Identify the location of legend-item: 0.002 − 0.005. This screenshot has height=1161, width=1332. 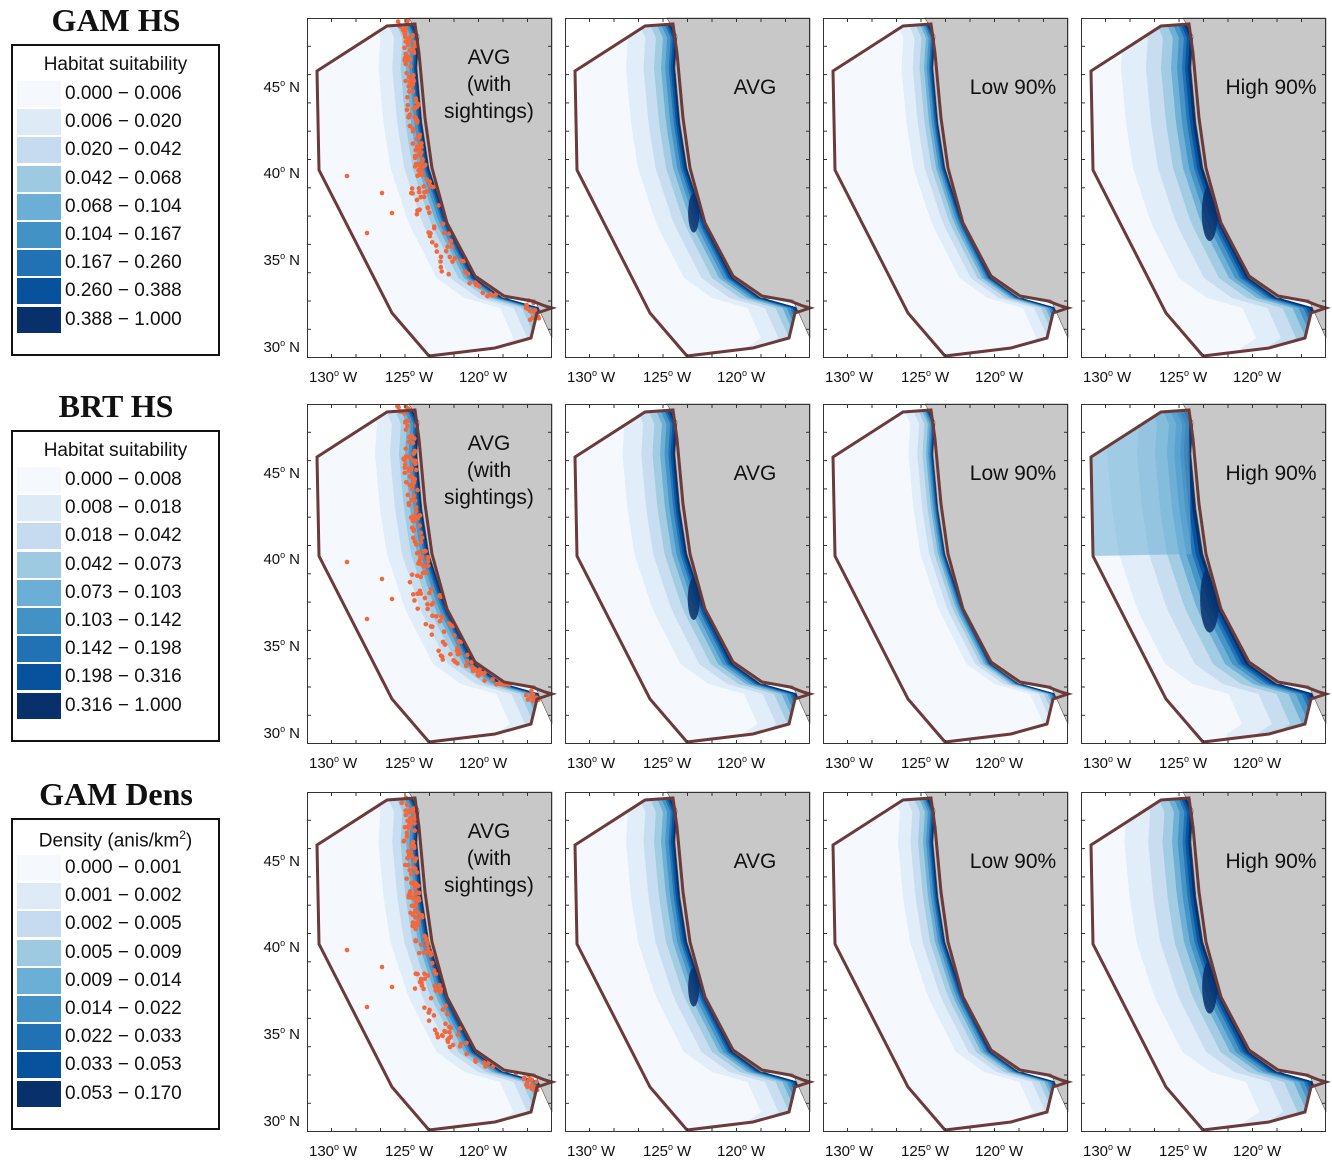
(115, 924).